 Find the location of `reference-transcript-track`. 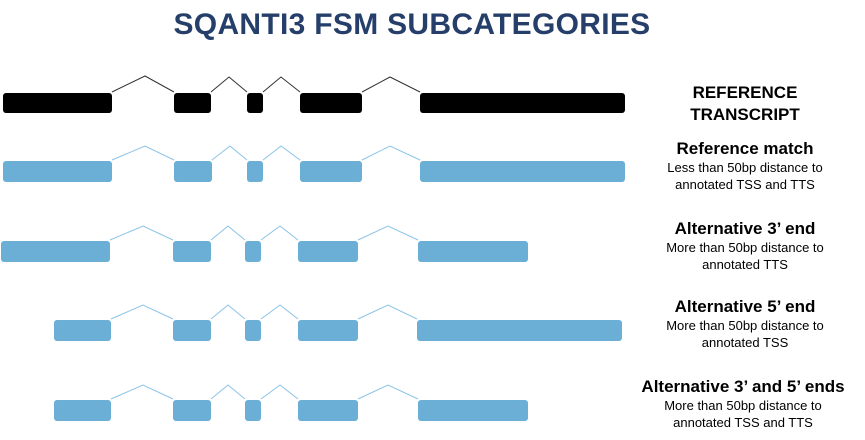

reference-transcript-track is located at coordinates (314, 94).